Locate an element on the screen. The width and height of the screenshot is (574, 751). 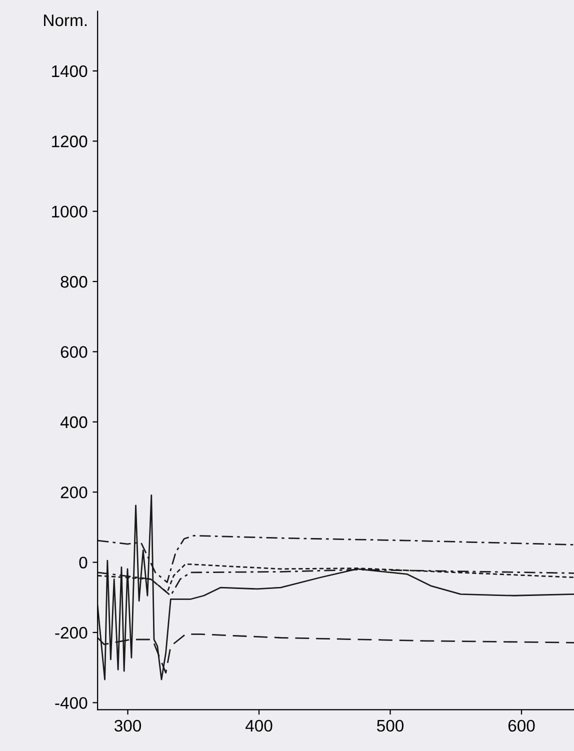
y-tick-label: 400 is located at coordinates (74, 422).